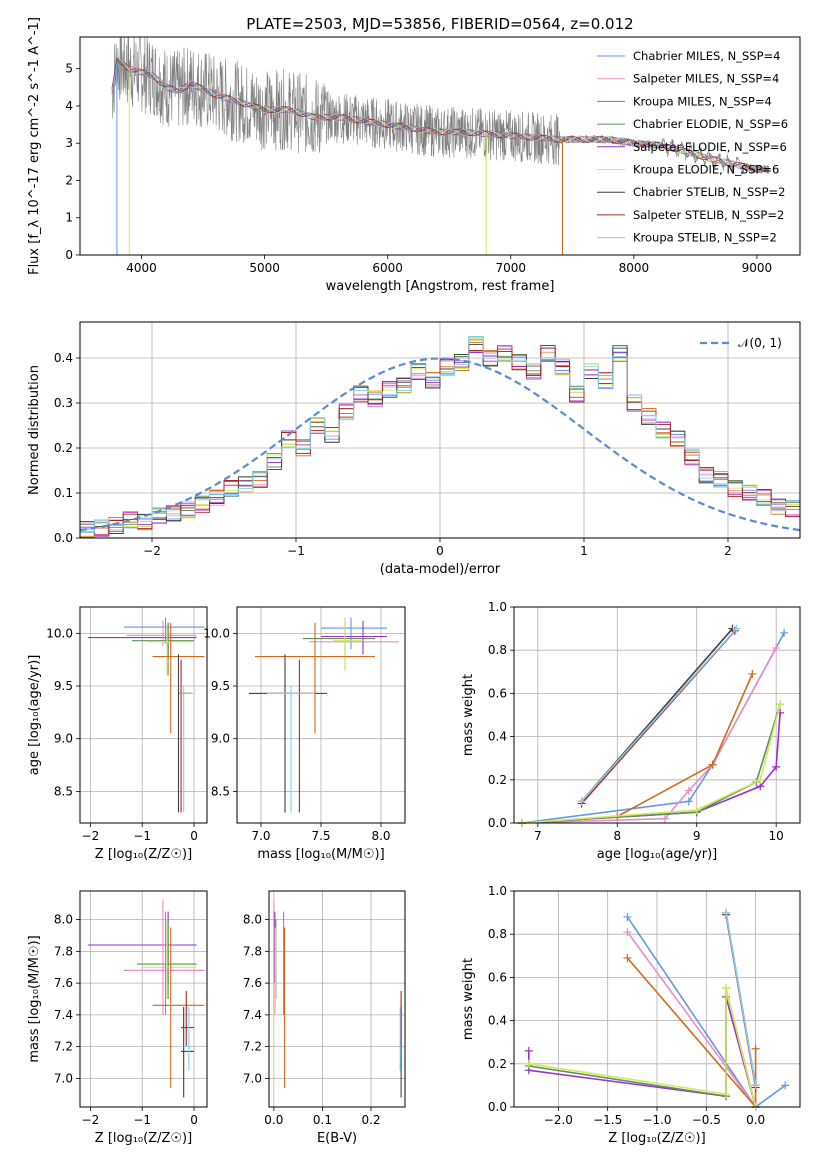 This screenshot has width=819, height=1170. Describe the element at coordinates (710, 147) in the screenshot. I see `legend-entry: Salpeter ELODIE, N_SSP=6` at that location.